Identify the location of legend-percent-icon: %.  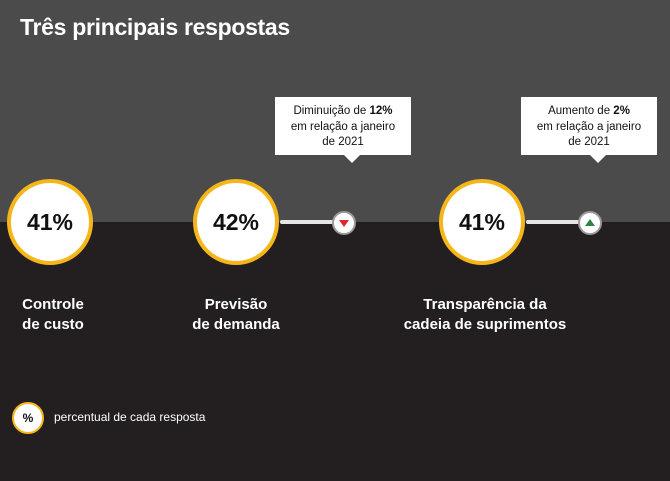
(28, 418).